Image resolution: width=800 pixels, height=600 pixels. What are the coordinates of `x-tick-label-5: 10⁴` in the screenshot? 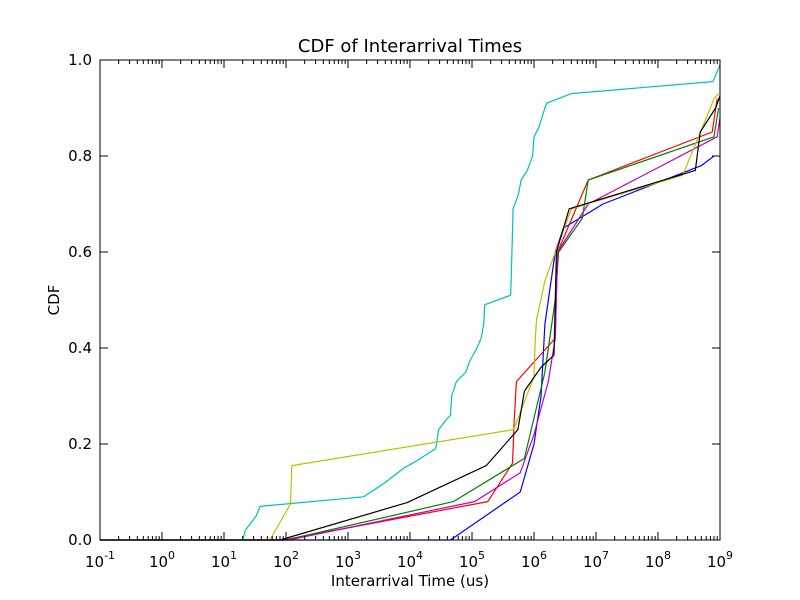 It's located at (410, 560).